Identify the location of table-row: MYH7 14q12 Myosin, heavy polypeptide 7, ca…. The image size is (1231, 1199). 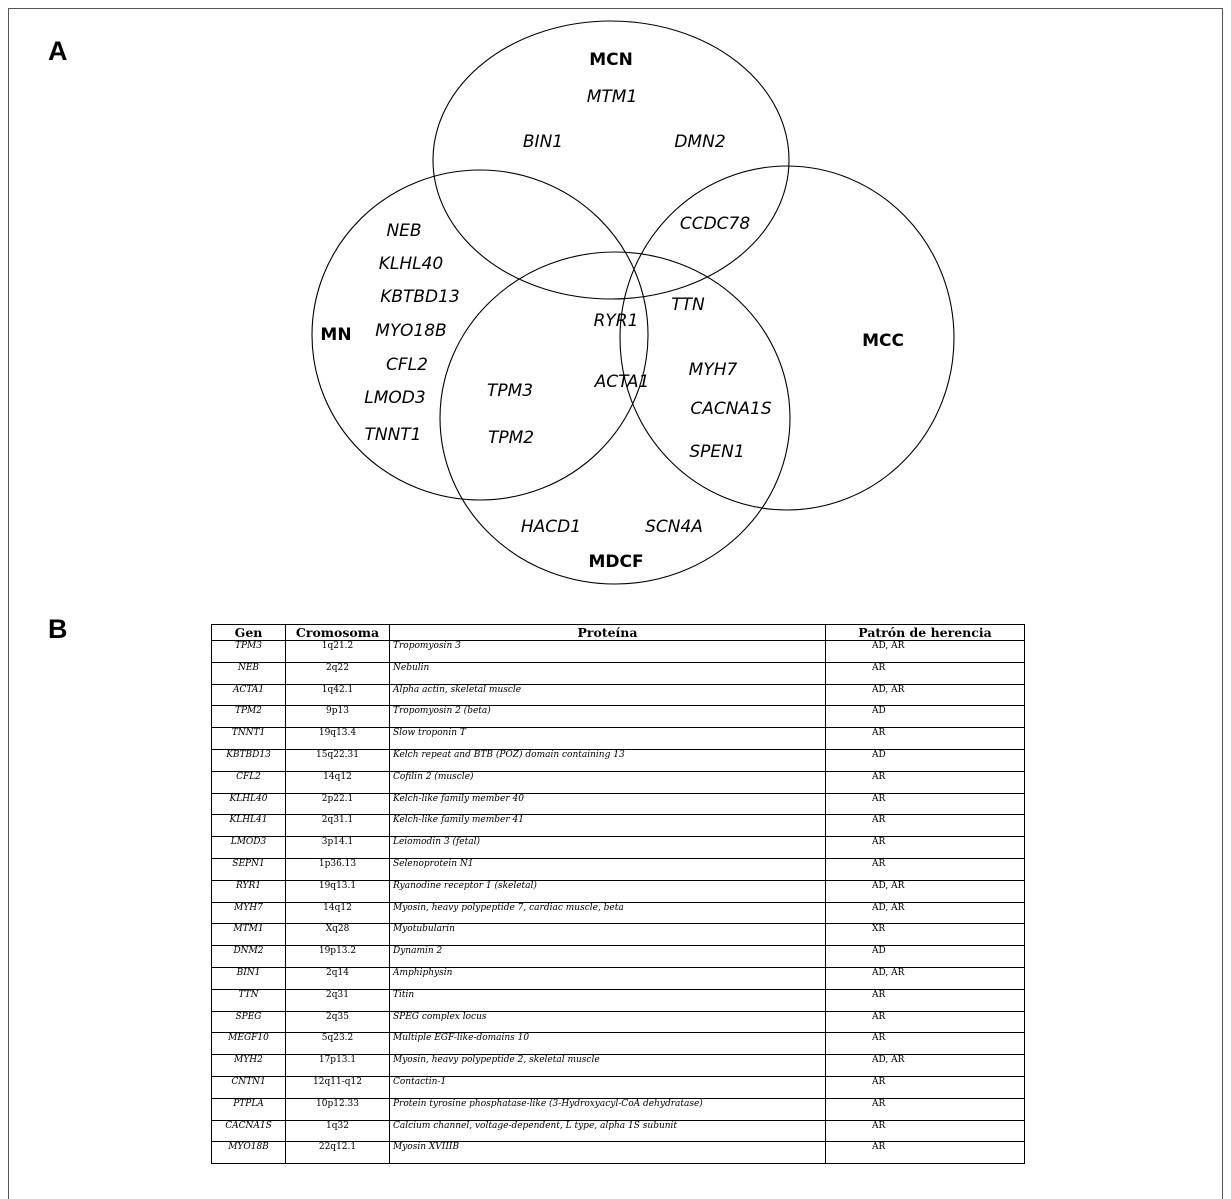
(618, 913).